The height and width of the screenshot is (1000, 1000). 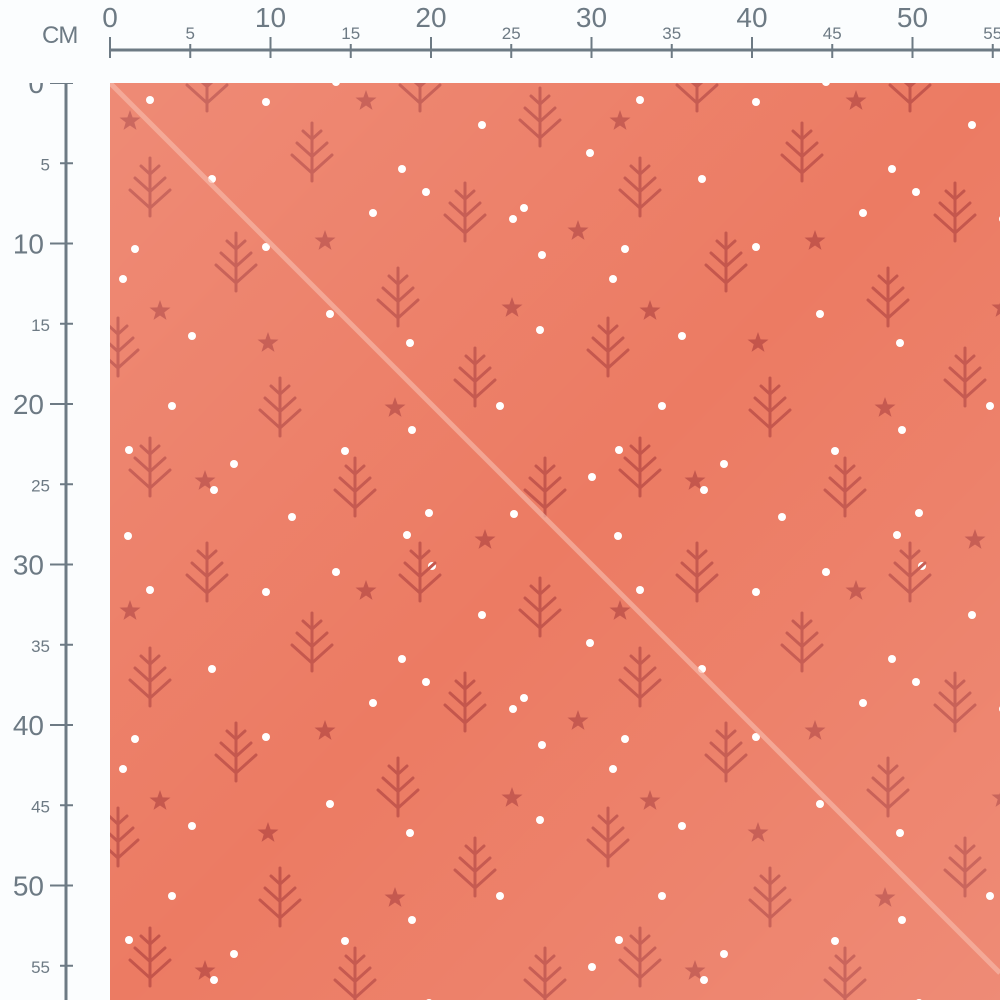 I want to click on top-ruler-label: 0, so click(x=110, y=17).